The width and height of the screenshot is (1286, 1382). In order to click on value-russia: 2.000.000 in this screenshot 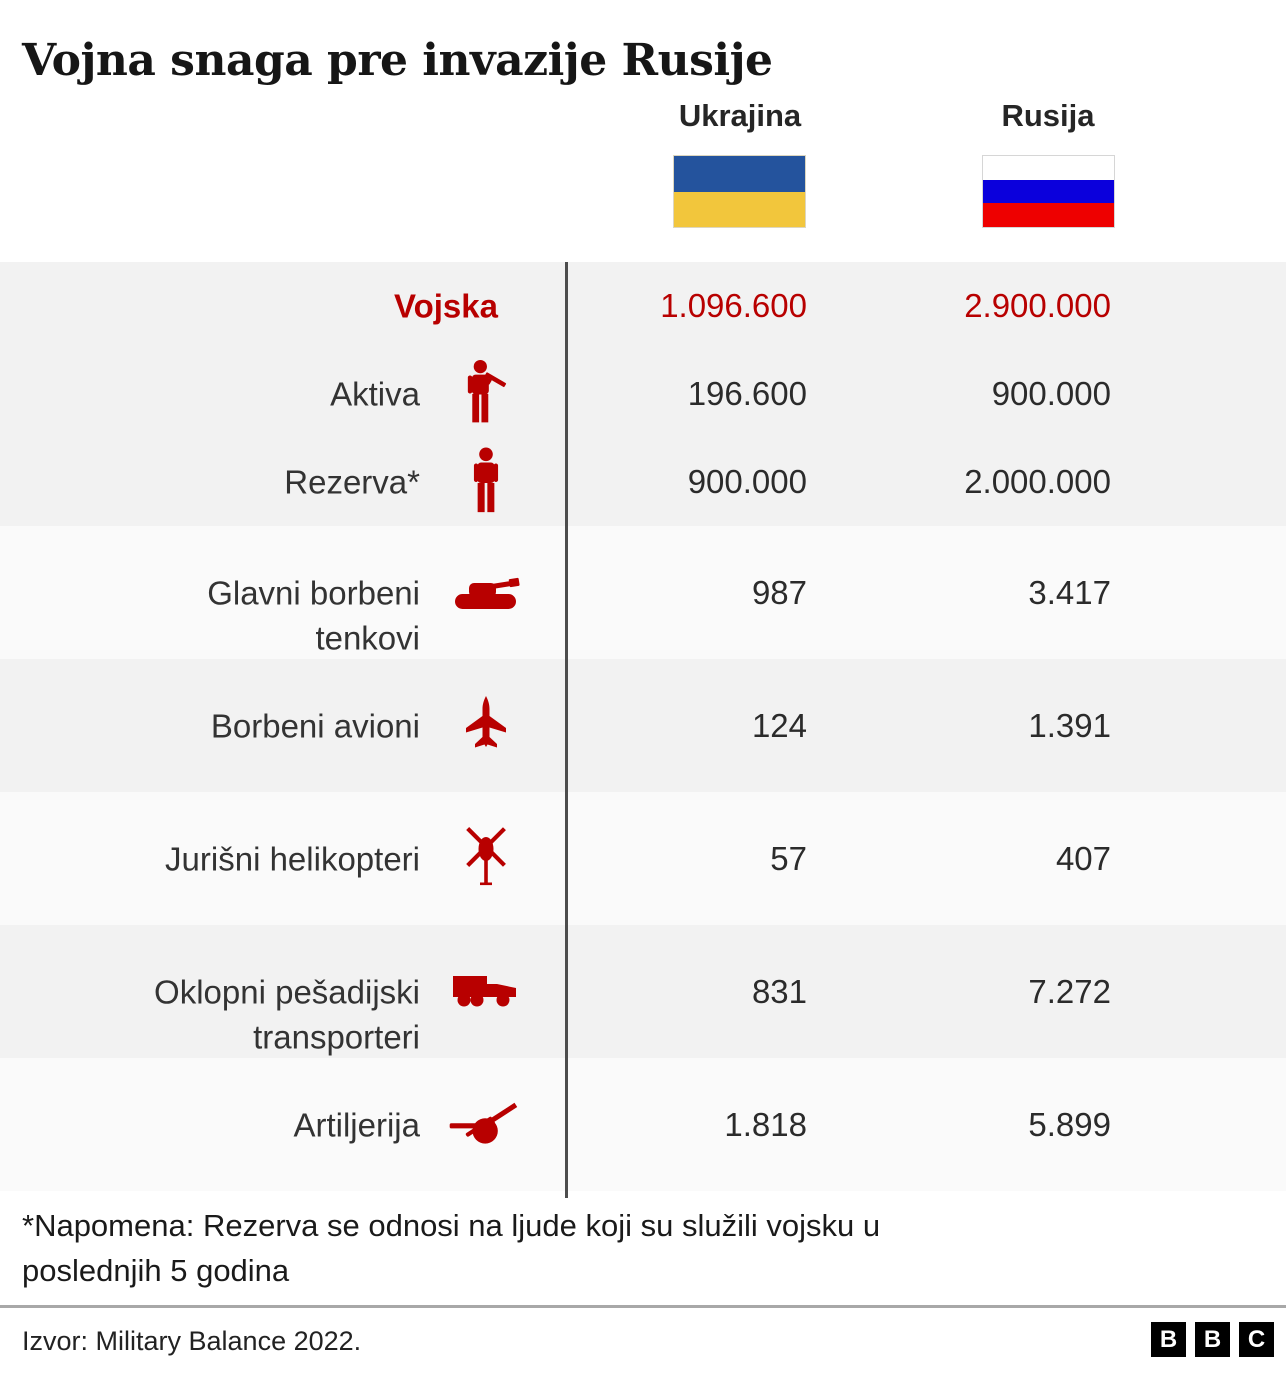, I will do `click(1037, 481)`.